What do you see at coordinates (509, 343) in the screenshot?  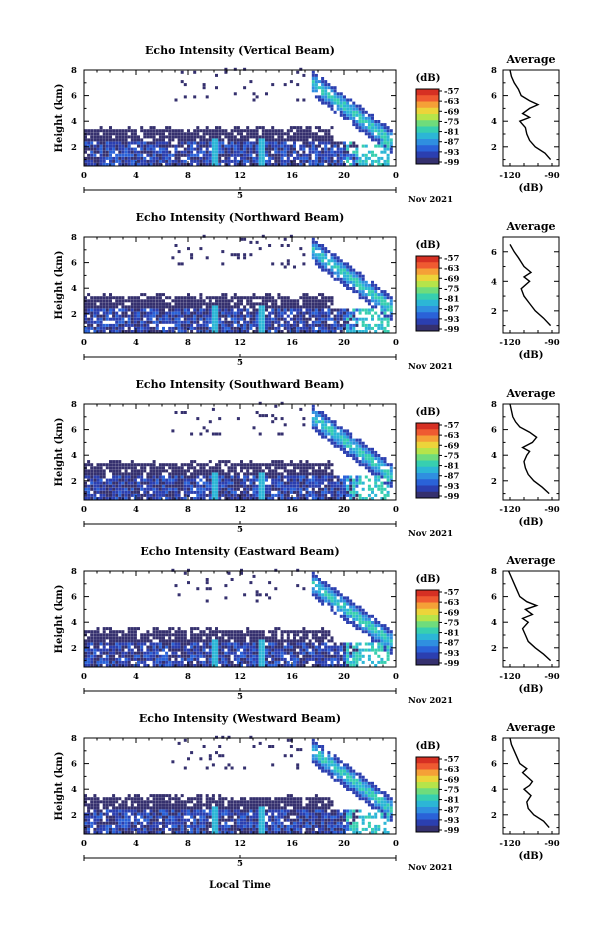 I see `profile-x-tick-label: -120` at bounding box center [509, 343].